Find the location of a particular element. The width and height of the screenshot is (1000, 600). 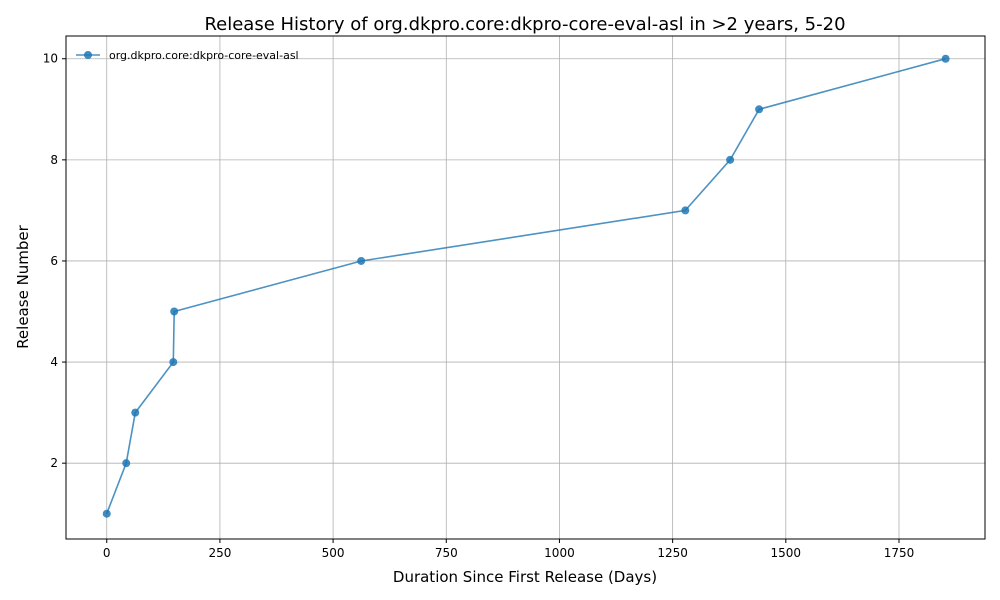

x-tick-label: 0 is located at coordinates (107, 553).